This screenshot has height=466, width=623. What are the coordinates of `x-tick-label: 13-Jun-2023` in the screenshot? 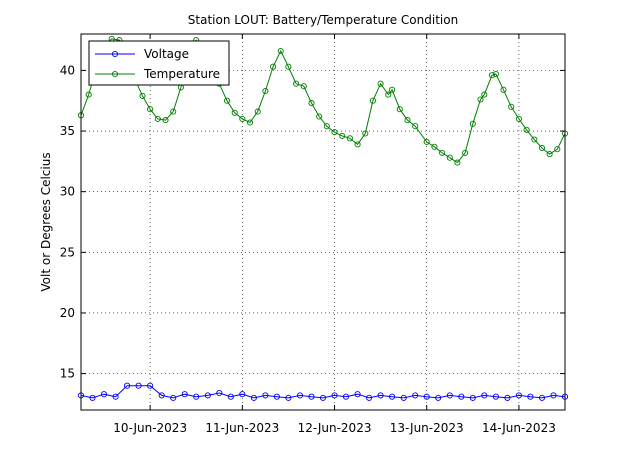 It's located at (427, 428).